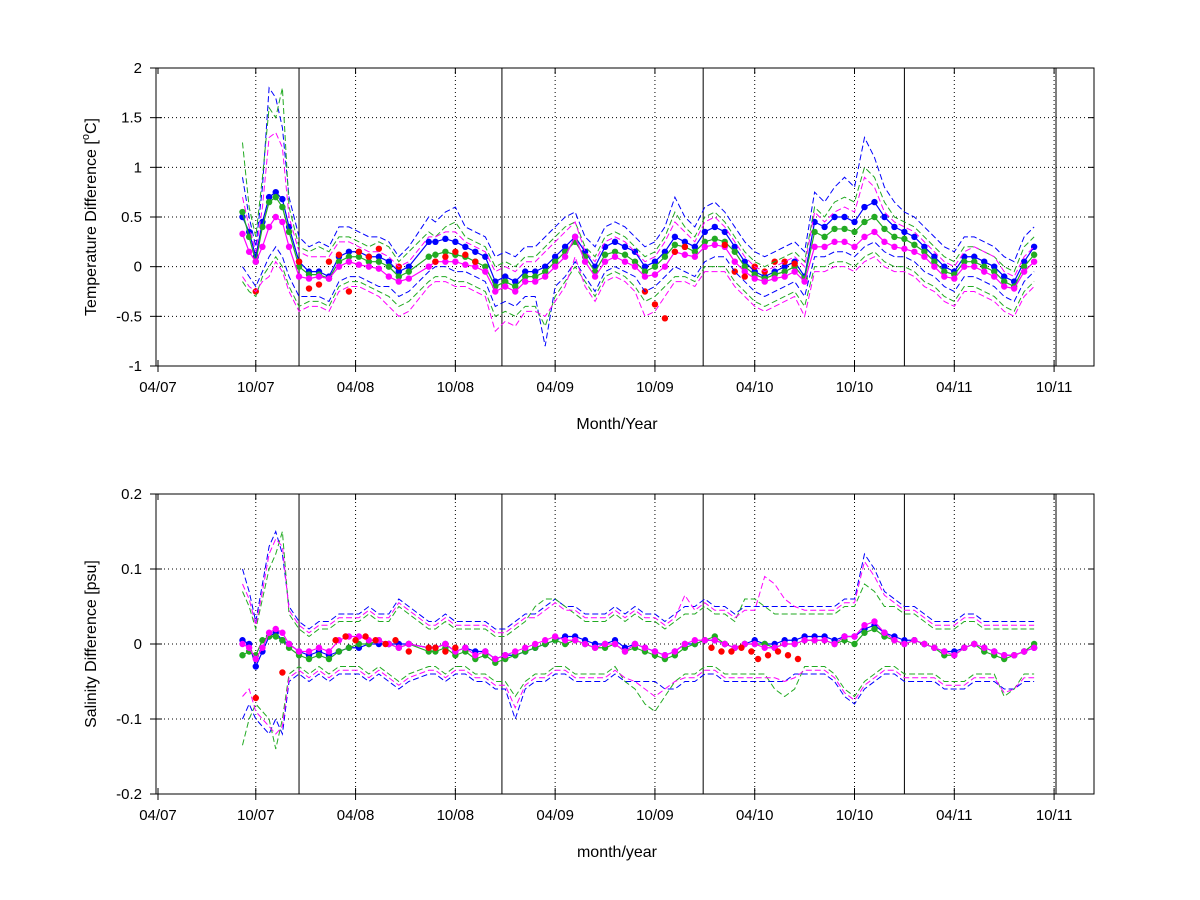 The width and height of the screenshot is (1200, 900). I want to click on x-tick-label: 04/09, so click(555, 387).